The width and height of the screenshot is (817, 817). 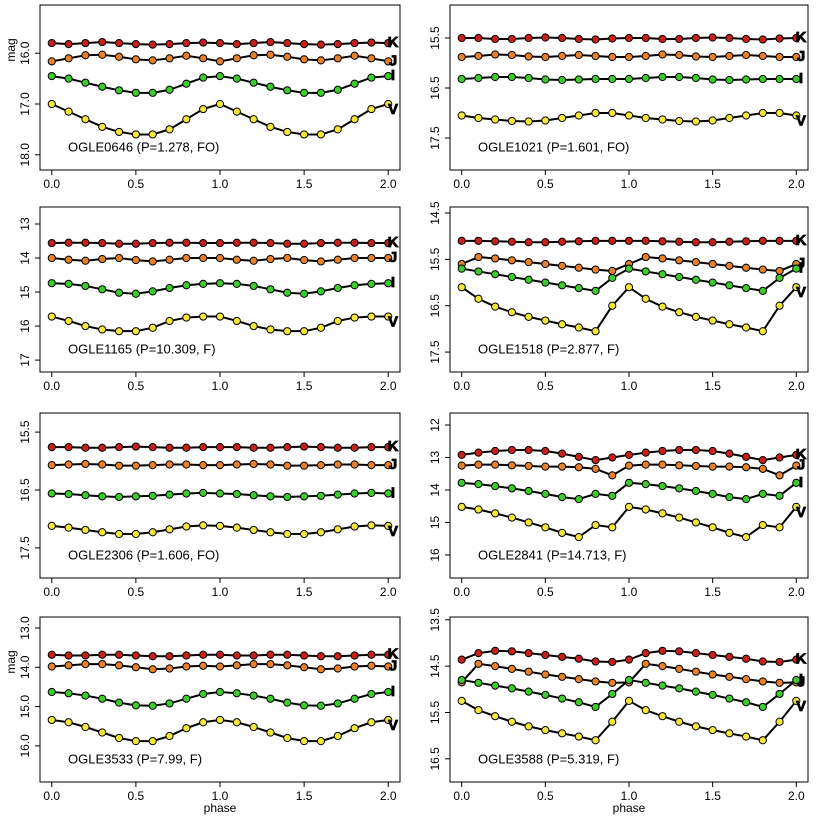 I want to click on x-tick-label: 0.0, so click(x=461, y=386).